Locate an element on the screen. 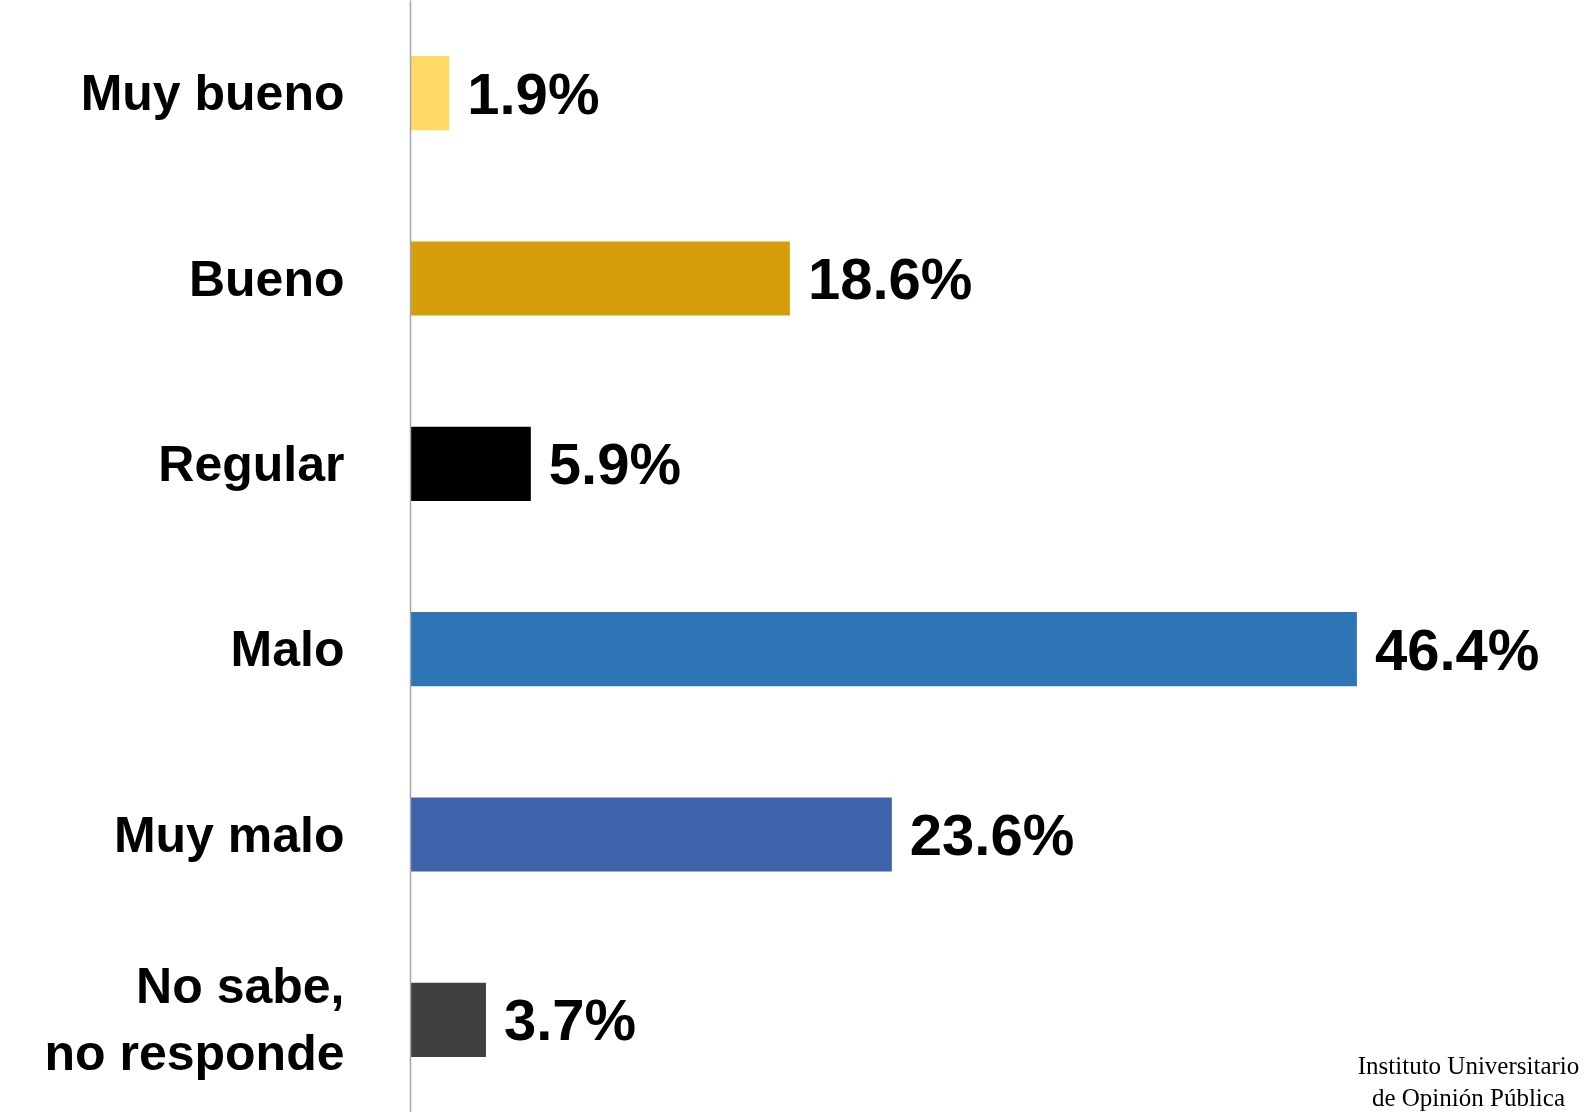 The width and height of the screenshot is (1593, 1112). data-label: 5.9% is located at coordinates (615, 464).